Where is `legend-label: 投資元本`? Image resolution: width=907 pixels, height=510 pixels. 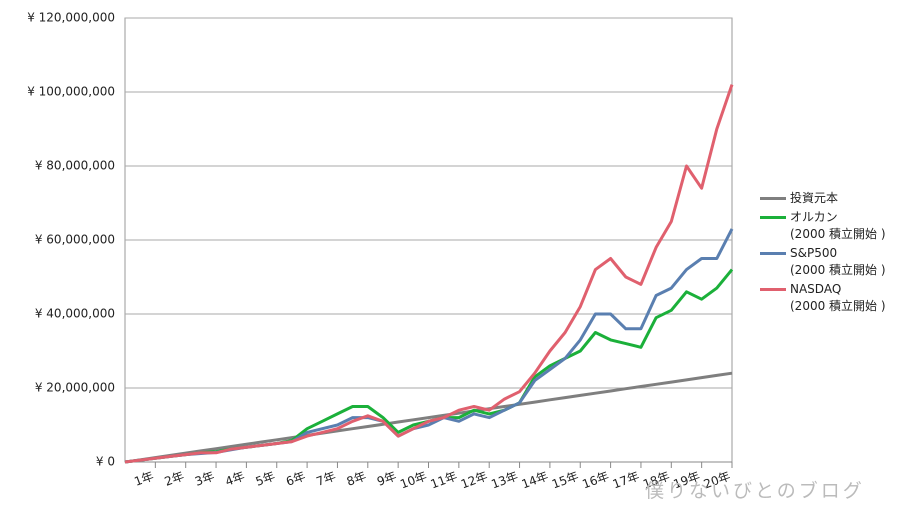
legend-label: 投資元本 is located at coordinates (814, 198).